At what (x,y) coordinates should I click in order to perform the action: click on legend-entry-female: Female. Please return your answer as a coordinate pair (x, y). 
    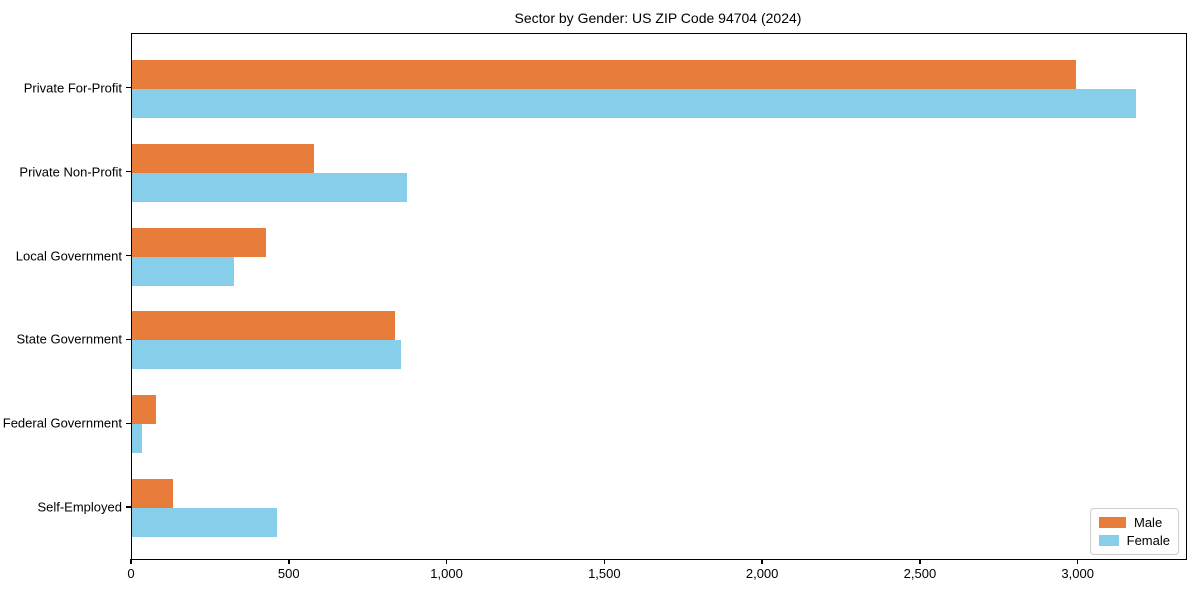
    Looking at the image, I should click on (1134, 540).